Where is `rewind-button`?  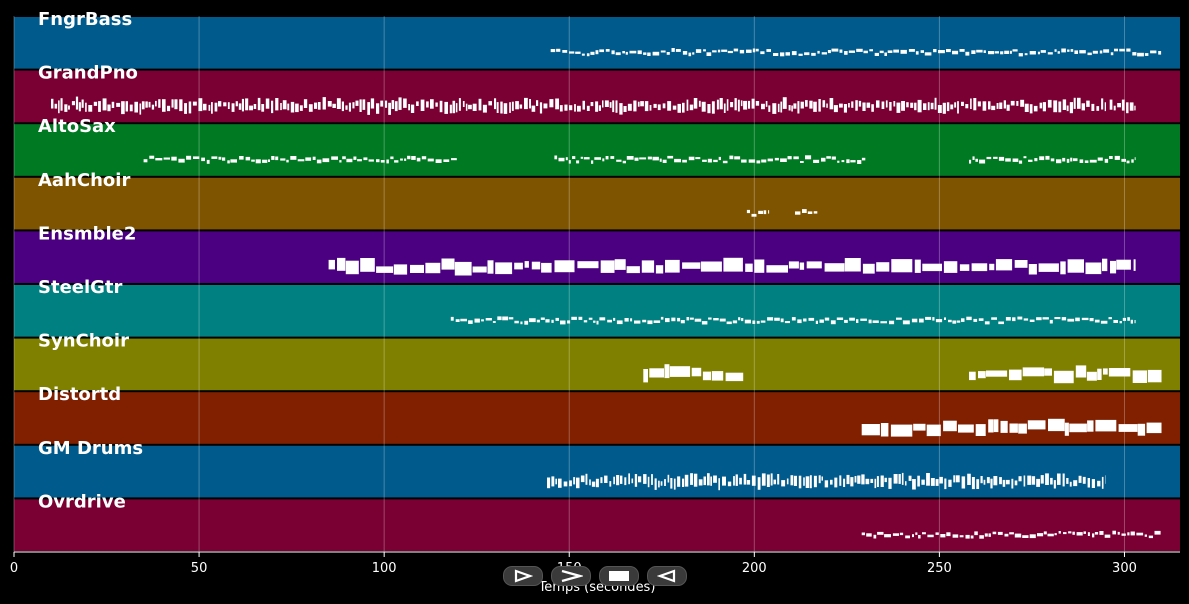 rewind-button is located at coordinates (667, 576).